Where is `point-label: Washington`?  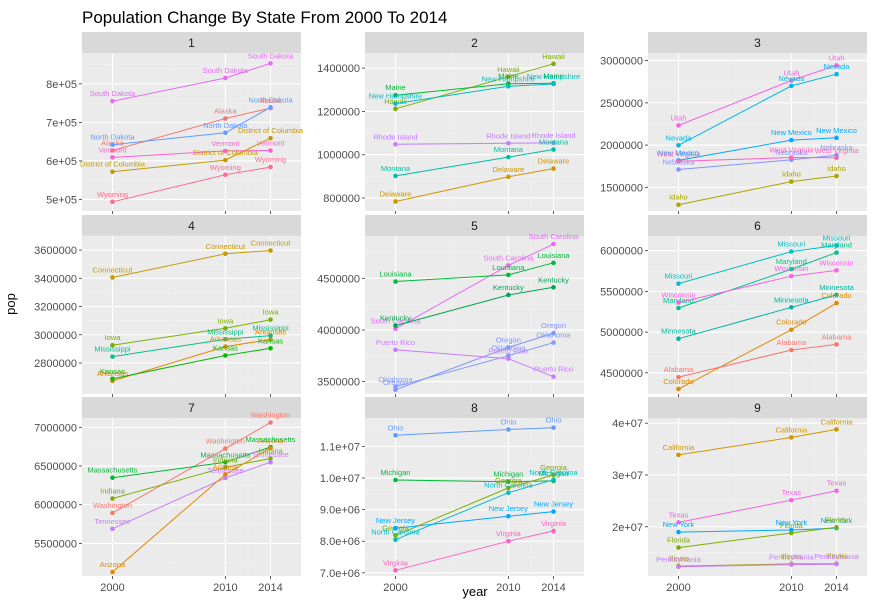 point-label: Washington is located at coordinates (225, 441).